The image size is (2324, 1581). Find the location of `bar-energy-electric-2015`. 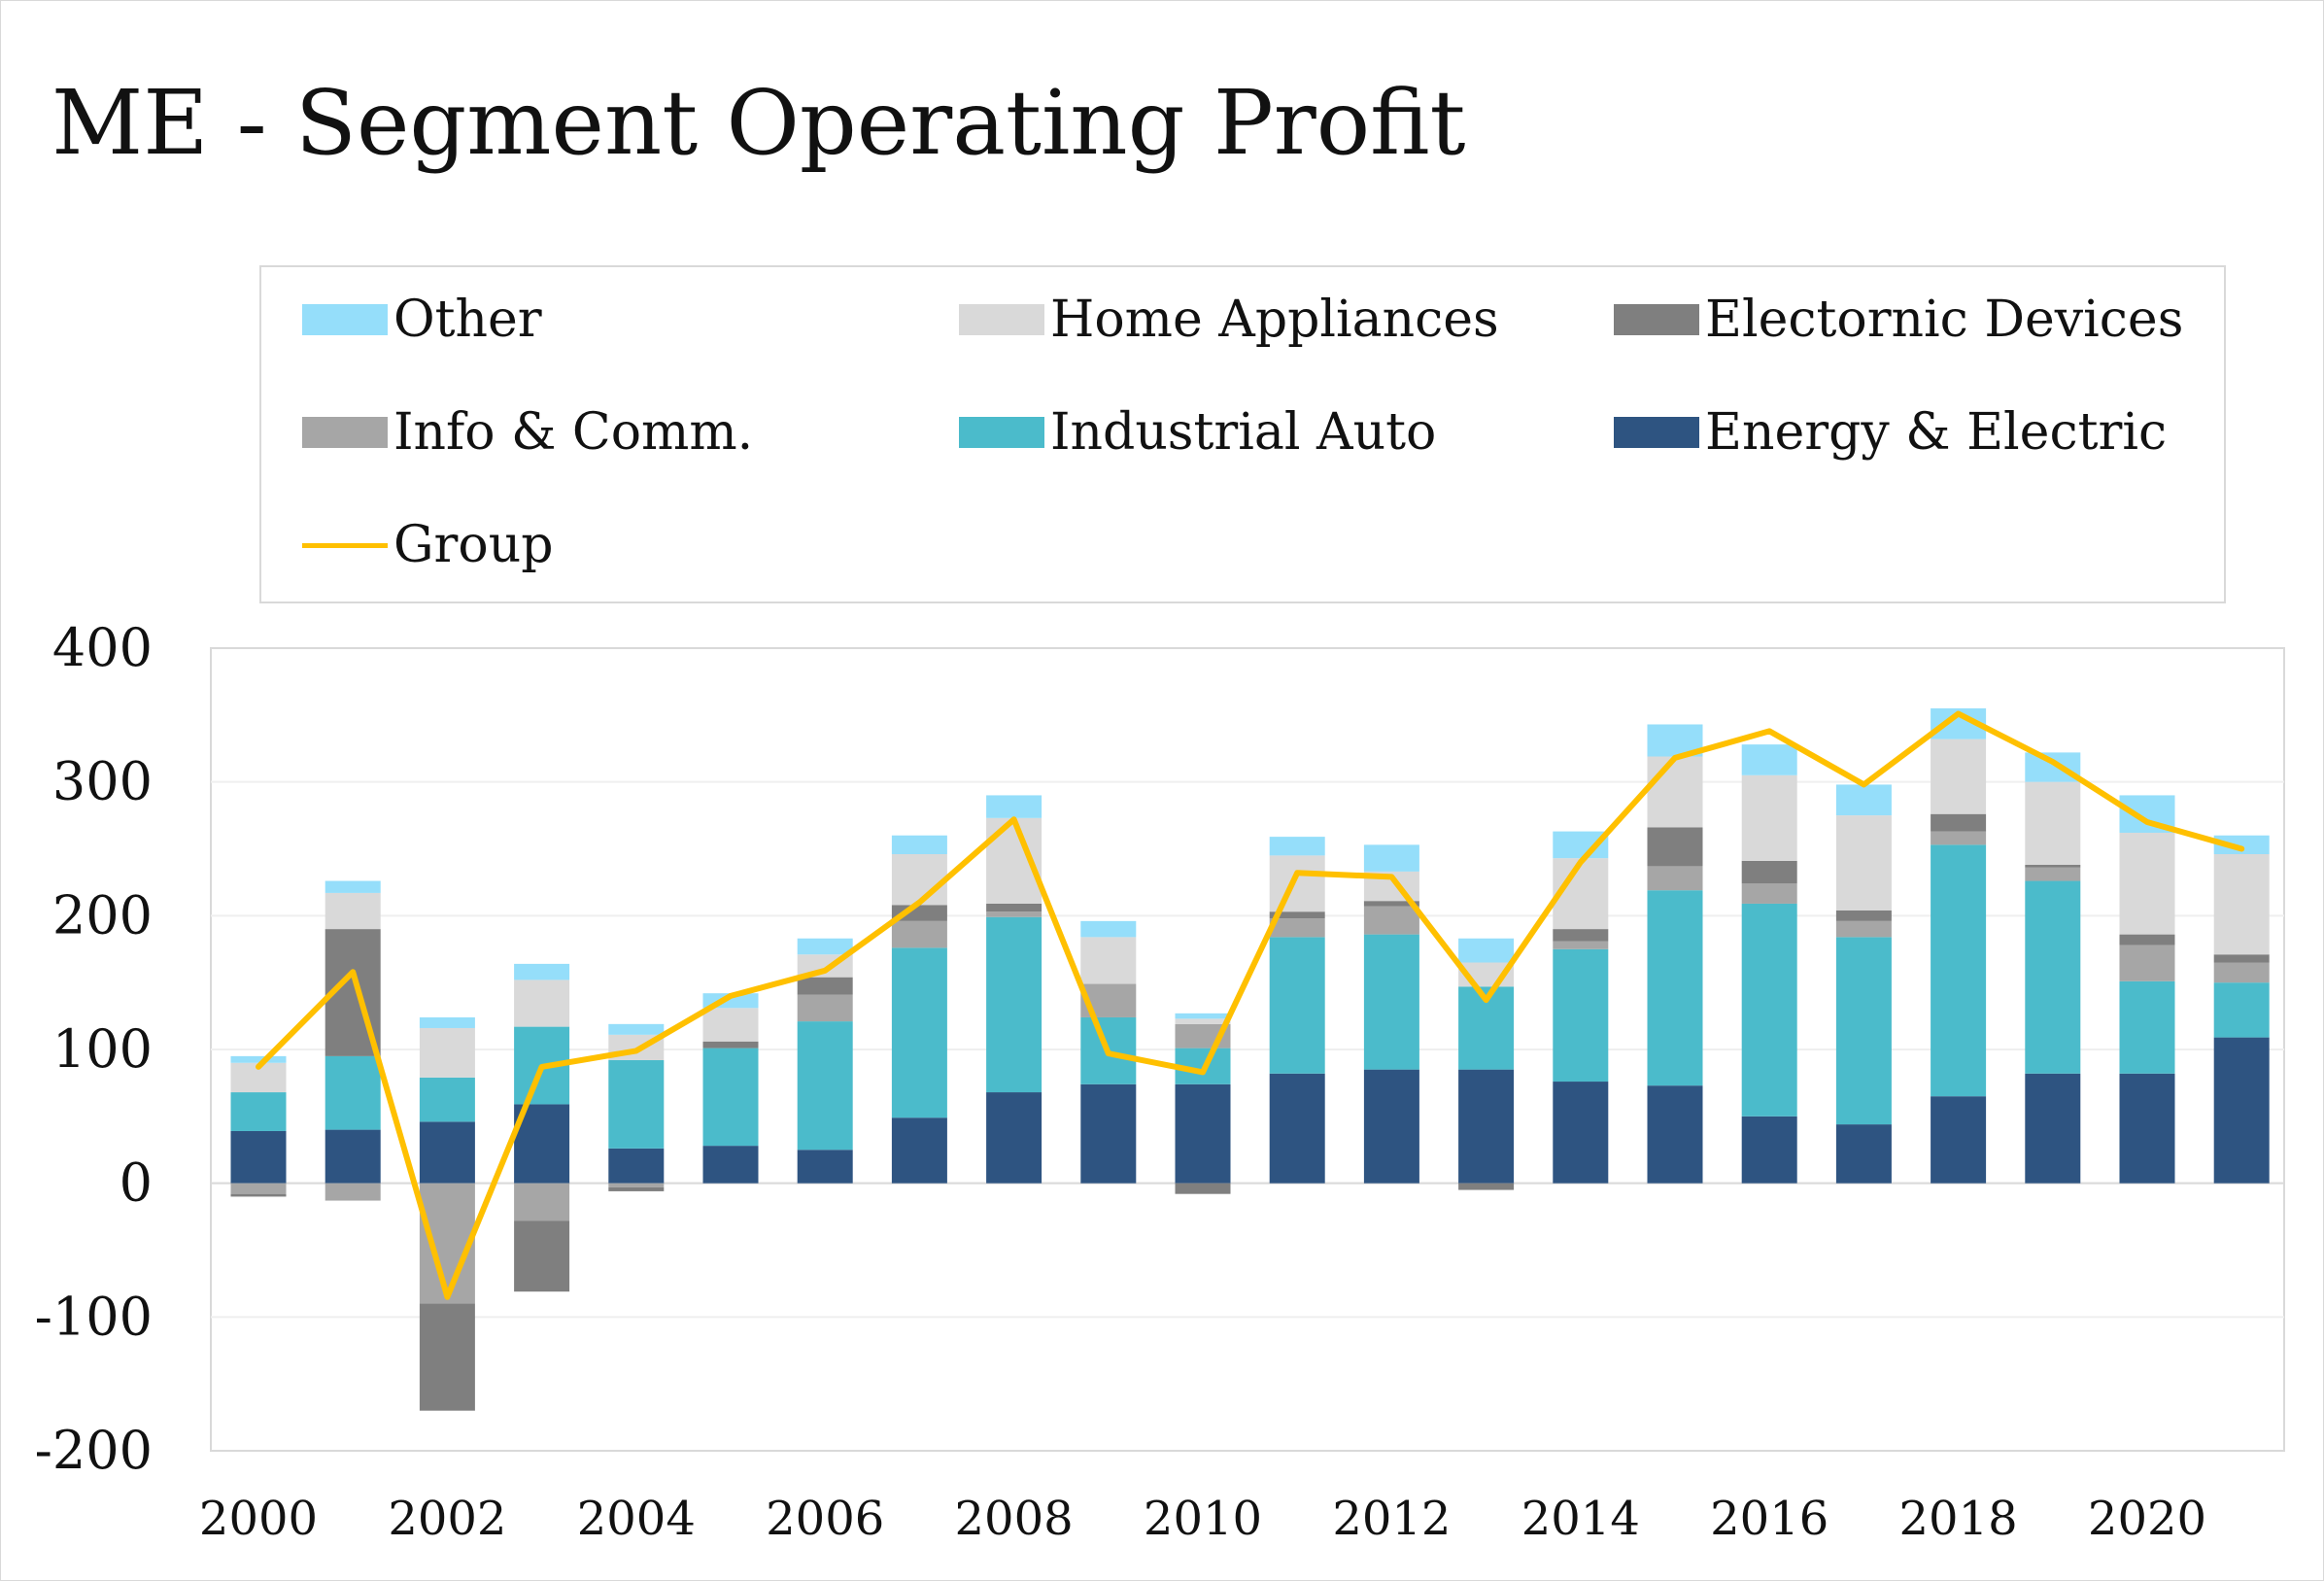

bar-energy-electric-2015 is located at coordinates (1675, 1134).